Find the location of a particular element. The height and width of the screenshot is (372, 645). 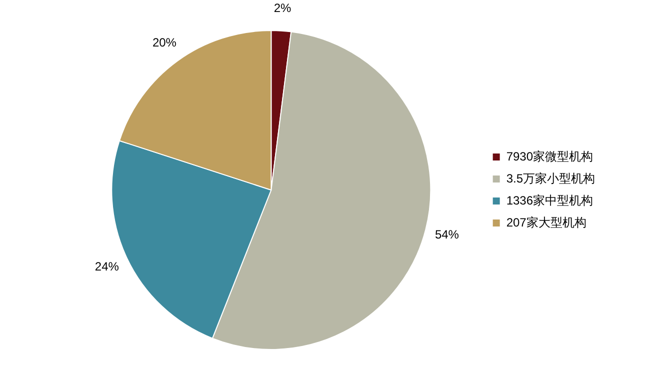

data-label: 20% is located at coordinates (164, 42).